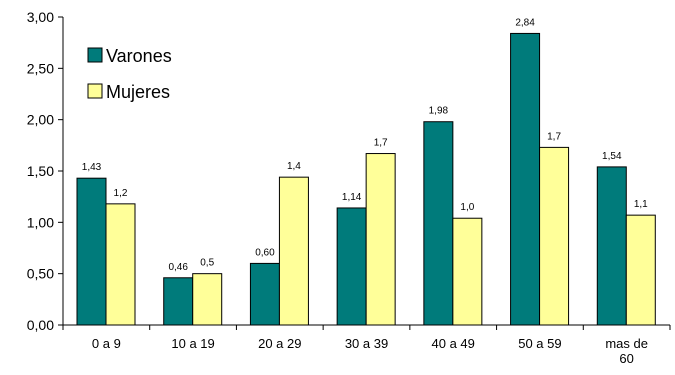 The width and height of the screenshot is (675, 375). Describe the element at coordinates (40, 120) in the screenshot. I see `y-tick-label: 2,00` at that location.